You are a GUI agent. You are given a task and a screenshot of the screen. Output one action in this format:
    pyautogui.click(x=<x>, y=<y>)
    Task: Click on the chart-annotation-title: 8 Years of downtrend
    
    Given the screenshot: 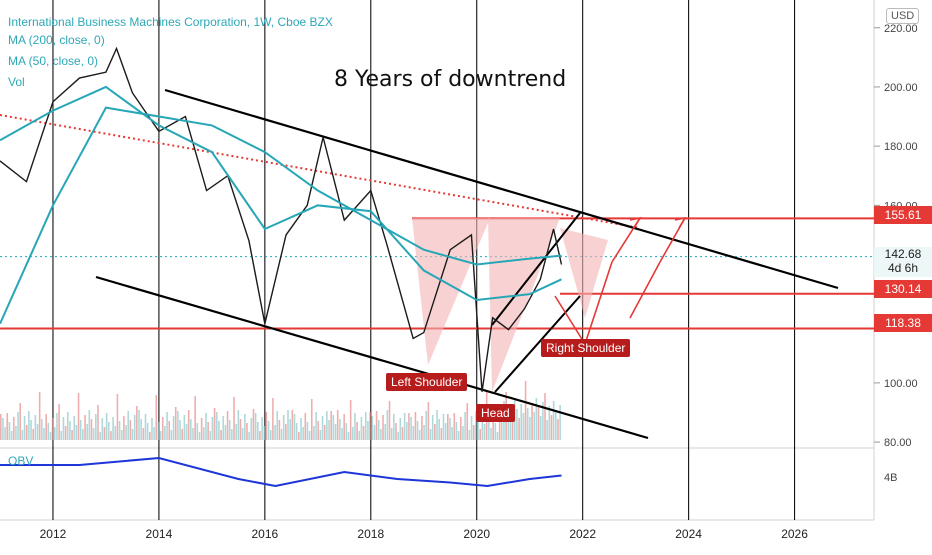 What is the action you would take?
    pyautogui.click(x=450, y=79)
    